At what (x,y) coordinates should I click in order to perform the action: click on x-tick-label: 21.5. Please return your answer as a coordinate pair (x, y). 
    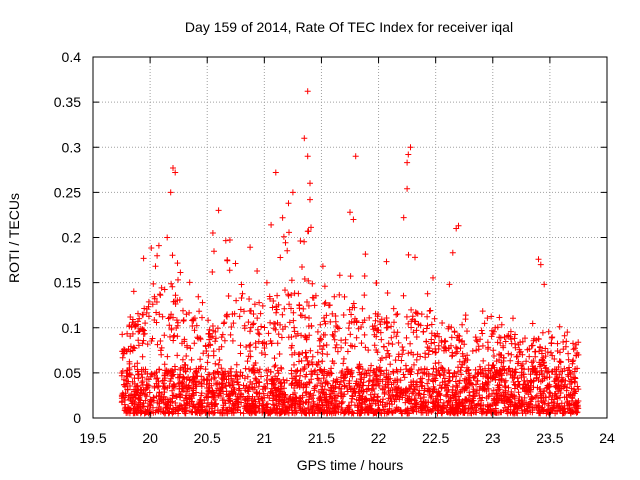
    Looking at the image, I should click on (321, 438).